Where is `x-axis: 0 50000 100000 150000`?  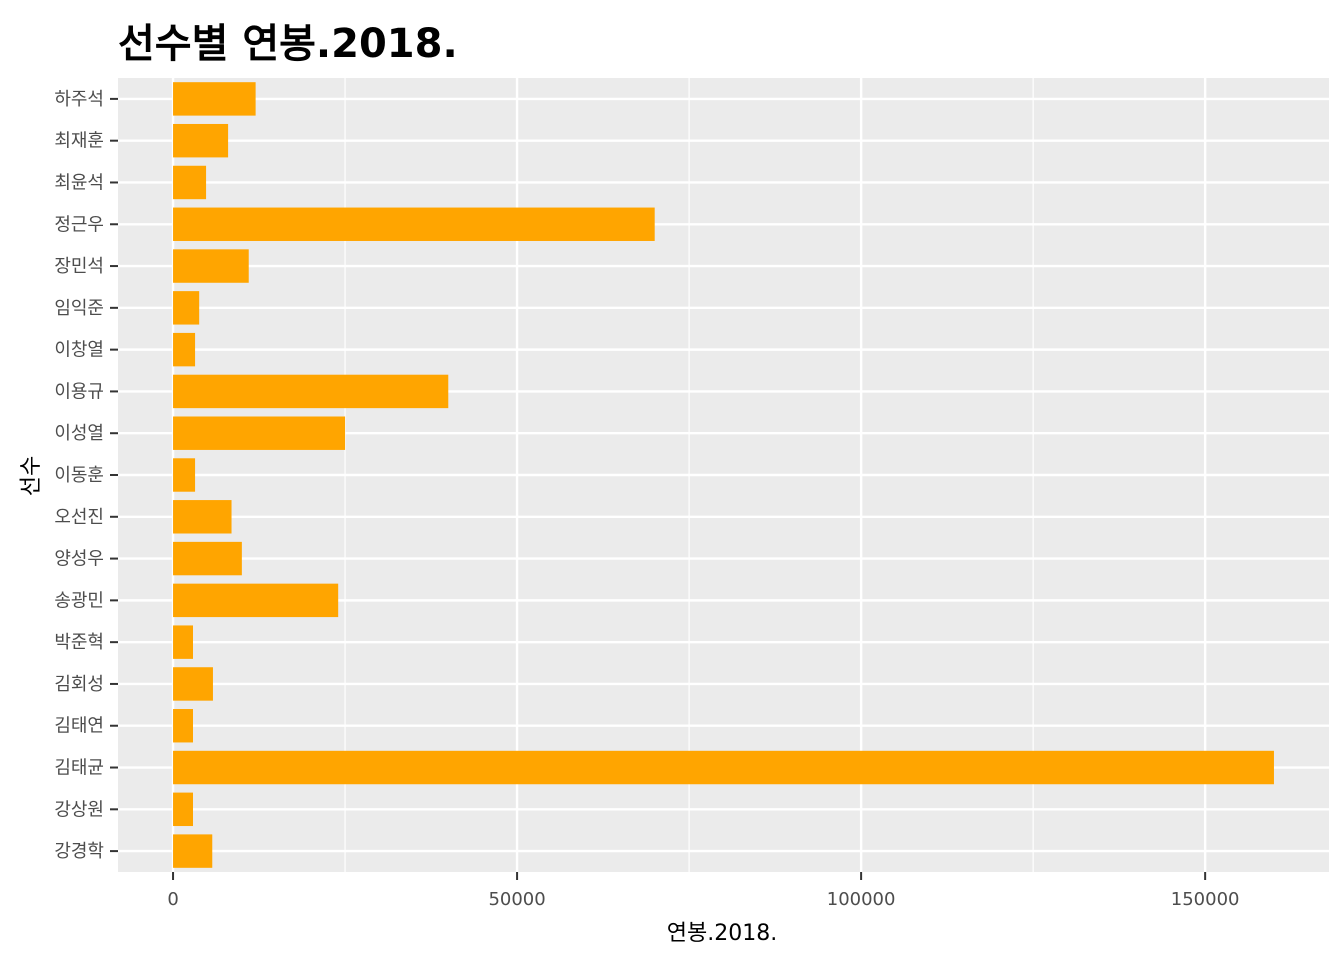
x-axis: 0 50000 100000 150000 is located at coordinates (703, 891).